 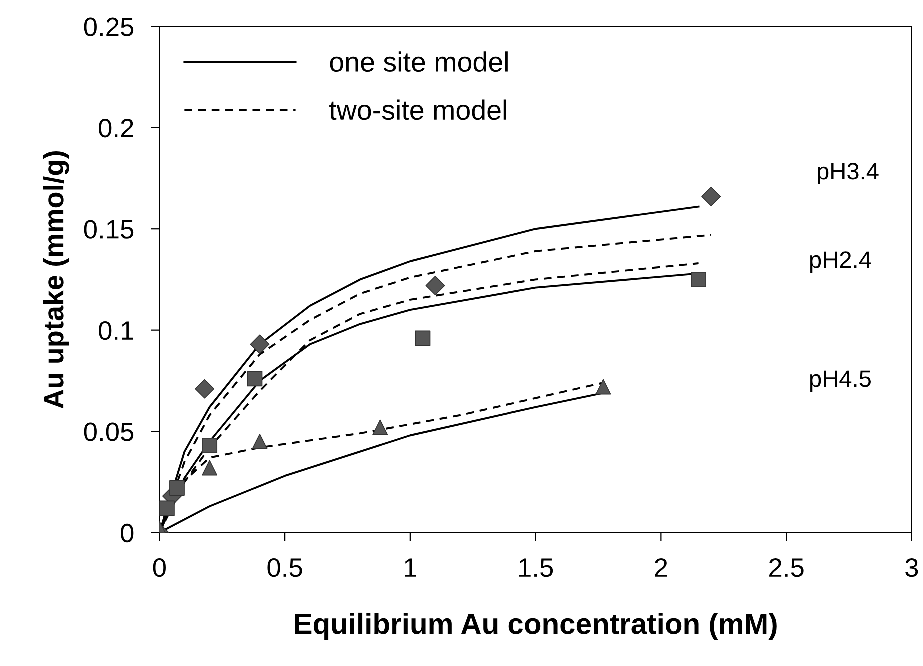 I want to click on x-tick-label: 0, so click(x=159, y=568).